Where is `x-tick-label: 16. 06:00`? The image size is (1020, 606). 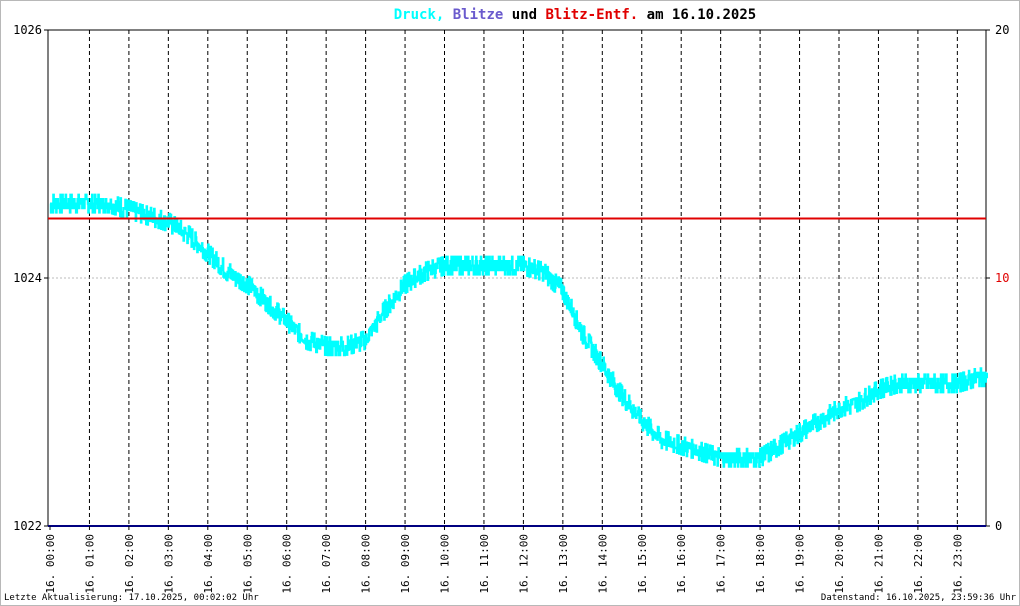
x-tick-label: 16. 06:00 is located at coordinates (287, 564).